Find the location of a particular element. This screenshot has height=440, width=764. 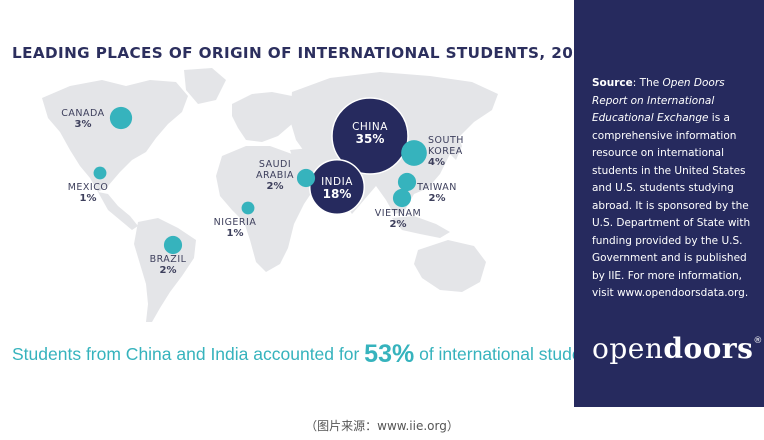

value-label-brazil: 2% is located at coordinates (168, 270).